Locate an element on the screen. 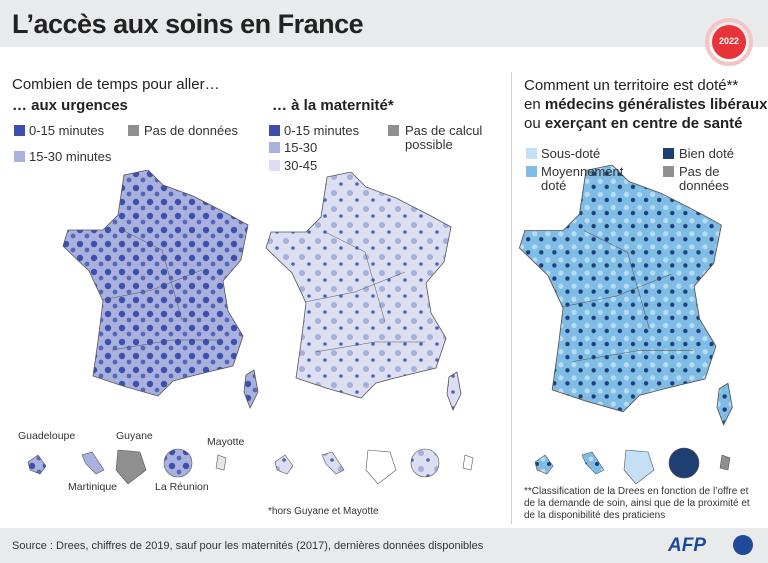 Image resolution: width=768 pixels, height=563 pixels. text-bold: médecins généralistes libéraux is located at coordinates (656, 104).